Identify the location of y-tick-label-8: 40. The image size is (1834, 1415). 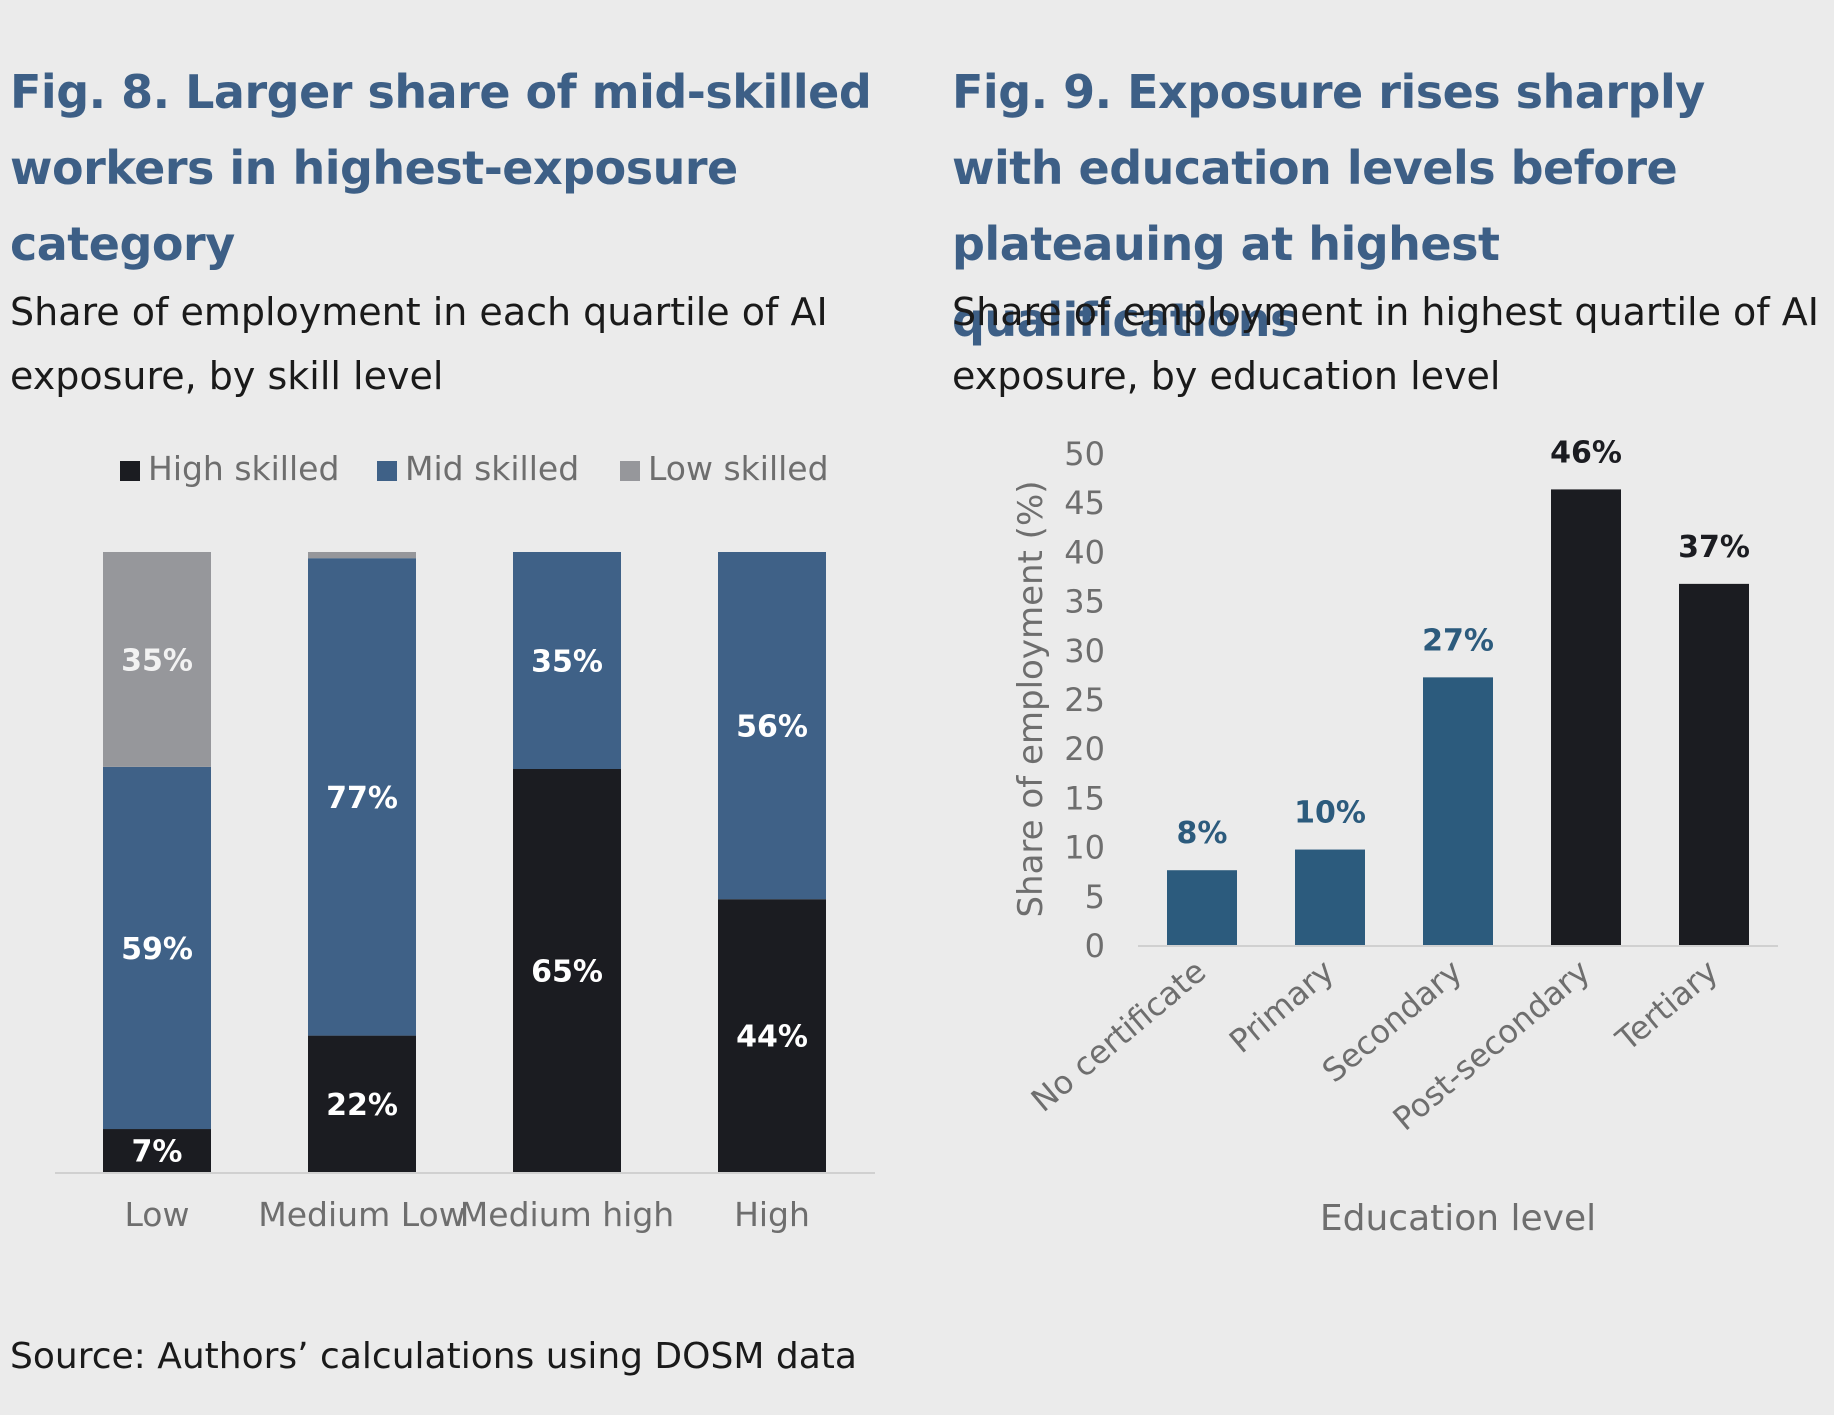
(1084, 552).